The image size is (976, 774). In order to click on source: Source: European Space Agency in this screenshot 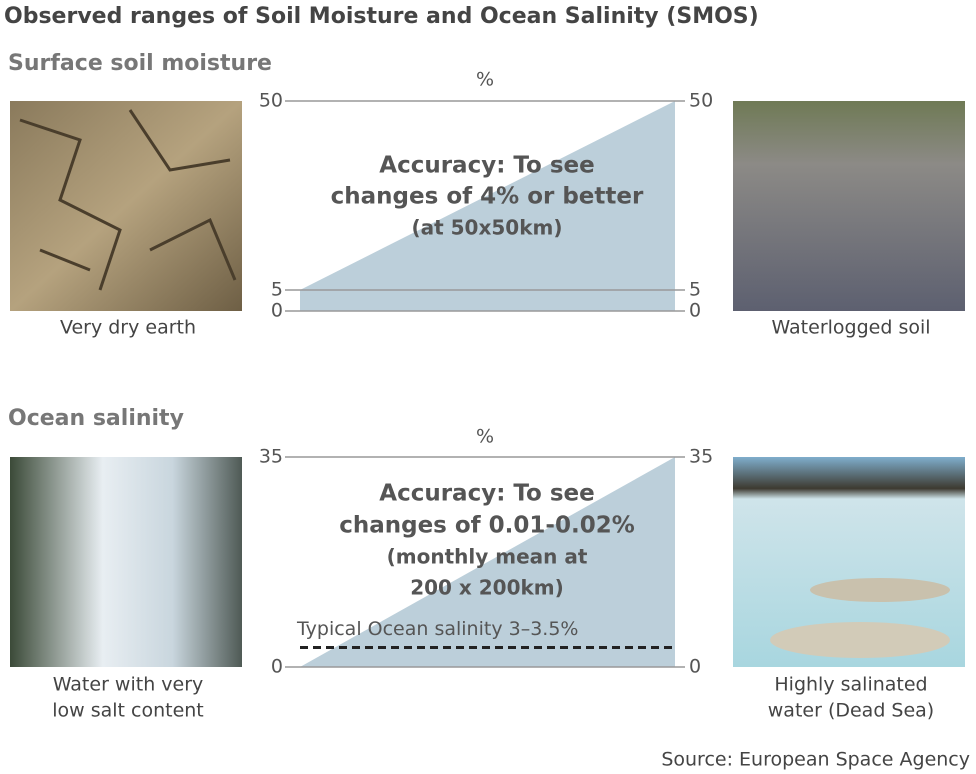, I will do `click(815, 760)`.